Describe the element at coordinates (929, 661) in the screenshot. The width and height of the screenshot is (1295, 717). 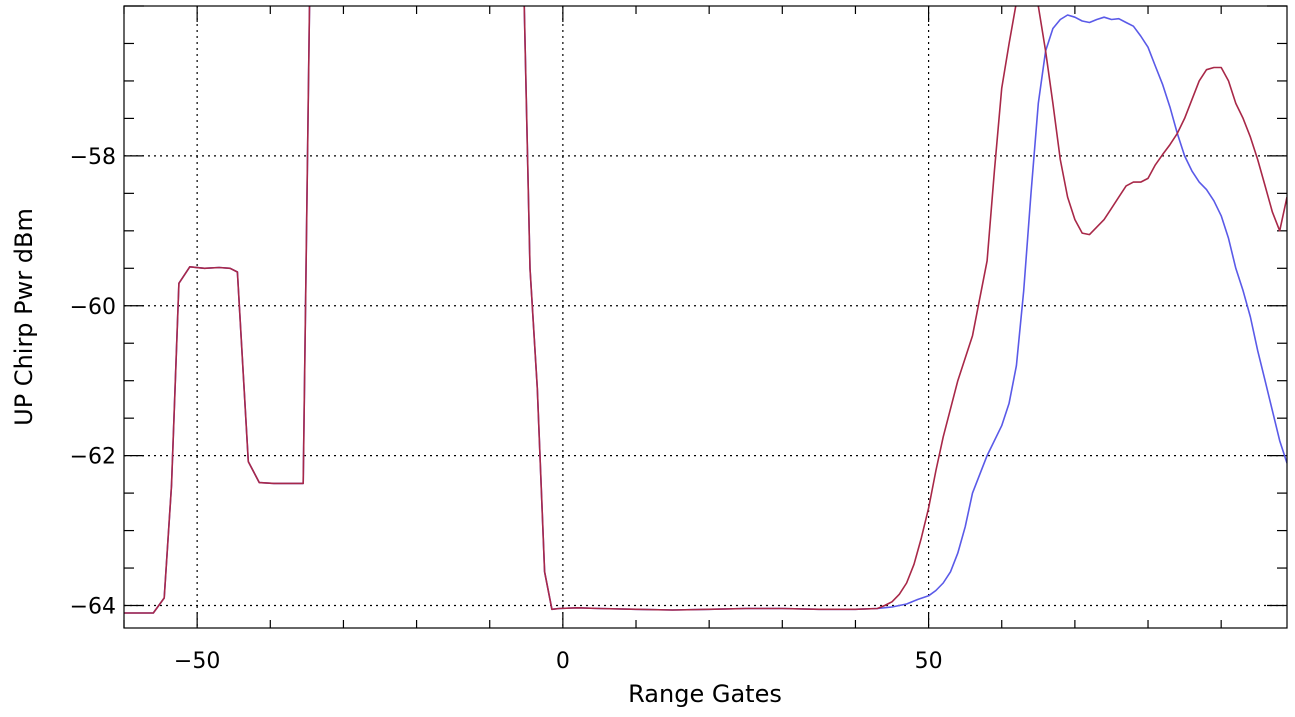
I see `x-tick-label: 50` at that location.